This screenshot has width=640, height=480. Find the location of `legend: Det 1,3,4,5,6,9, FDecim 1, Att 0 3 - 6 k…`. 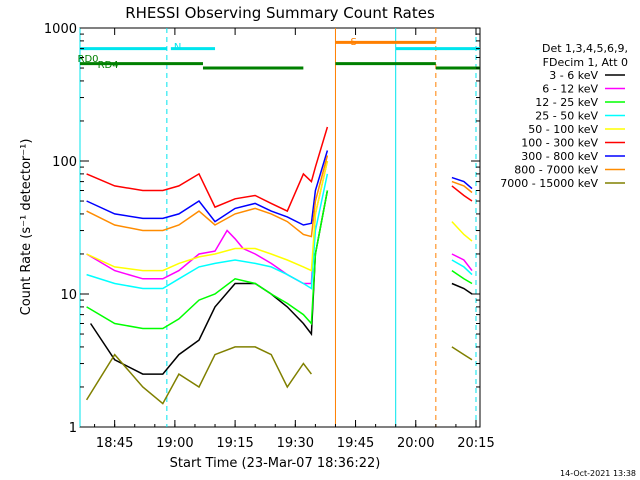

legend: Det 1,3,4,5,6,9, FDecim 1, Att 0 3 - 6 k… is located at coordinates (564, 116).